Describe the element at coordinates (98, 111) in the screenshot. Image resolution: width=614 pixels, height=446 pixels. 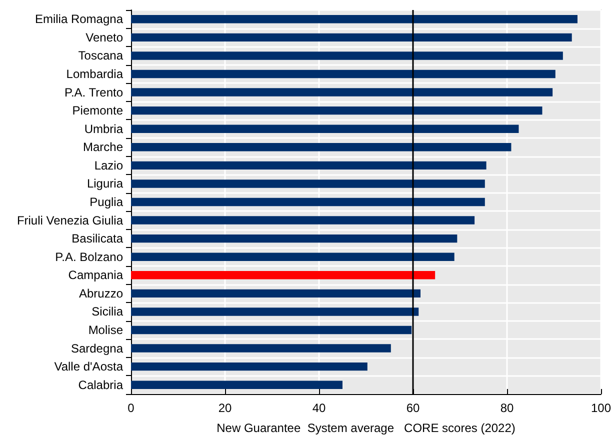
I see `y-tick-label: Piemonte` at that location.